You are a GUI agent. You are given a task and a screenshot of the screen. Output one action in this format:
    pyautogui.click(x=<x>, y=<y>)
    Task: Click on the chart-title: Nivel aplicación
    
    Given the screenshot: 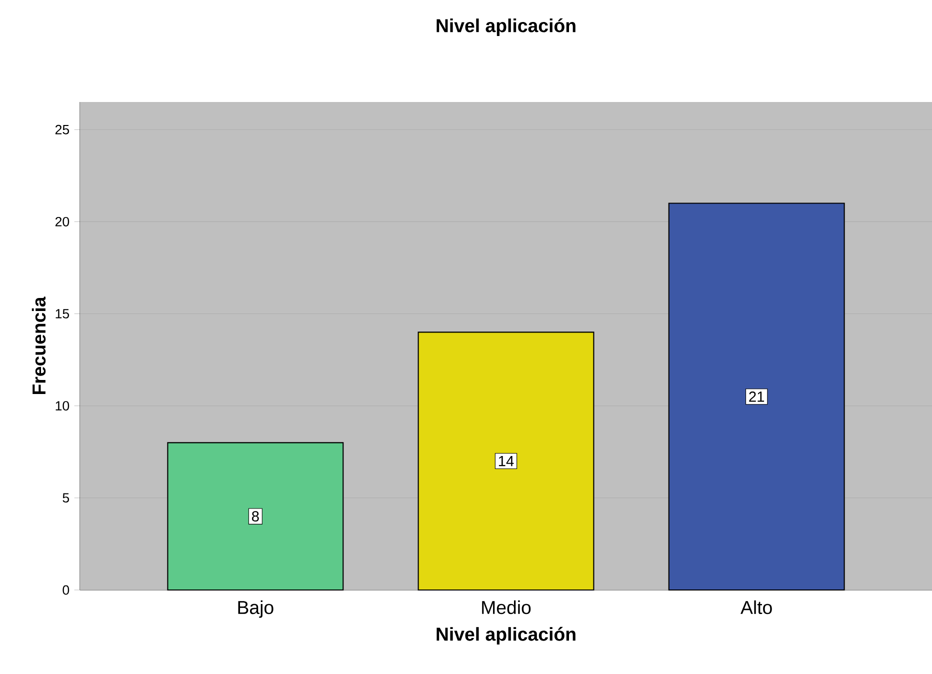 What is the action you would take?
    pyautogui.click(x=506, y=27)
    